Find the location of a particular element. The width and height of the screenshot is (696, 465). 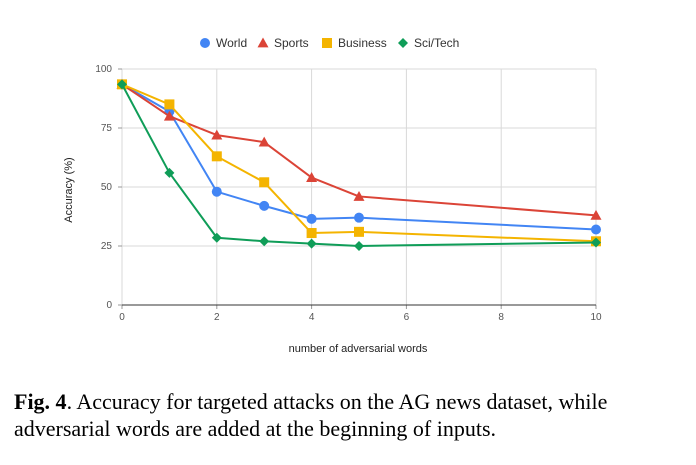

legend-item-business: Business is located at coordinates (354, 43).